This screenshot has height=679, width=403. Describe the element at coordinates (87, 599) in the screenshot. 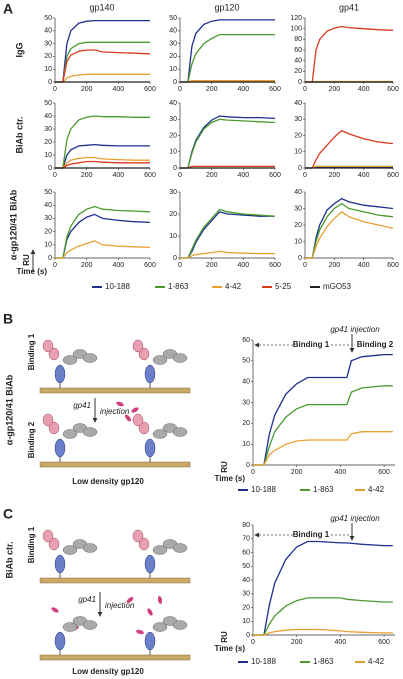

I see `agent-label: gp41` at that location.